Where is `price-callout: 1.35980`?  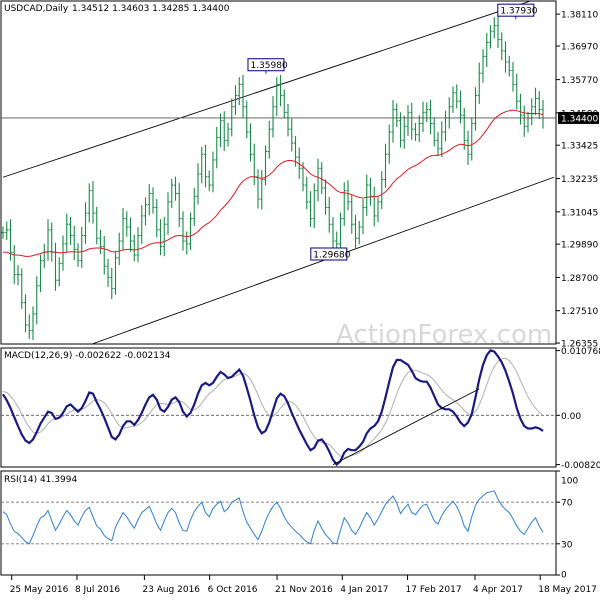
price-callout: 1.35980 is located at coordinates (267, 66).